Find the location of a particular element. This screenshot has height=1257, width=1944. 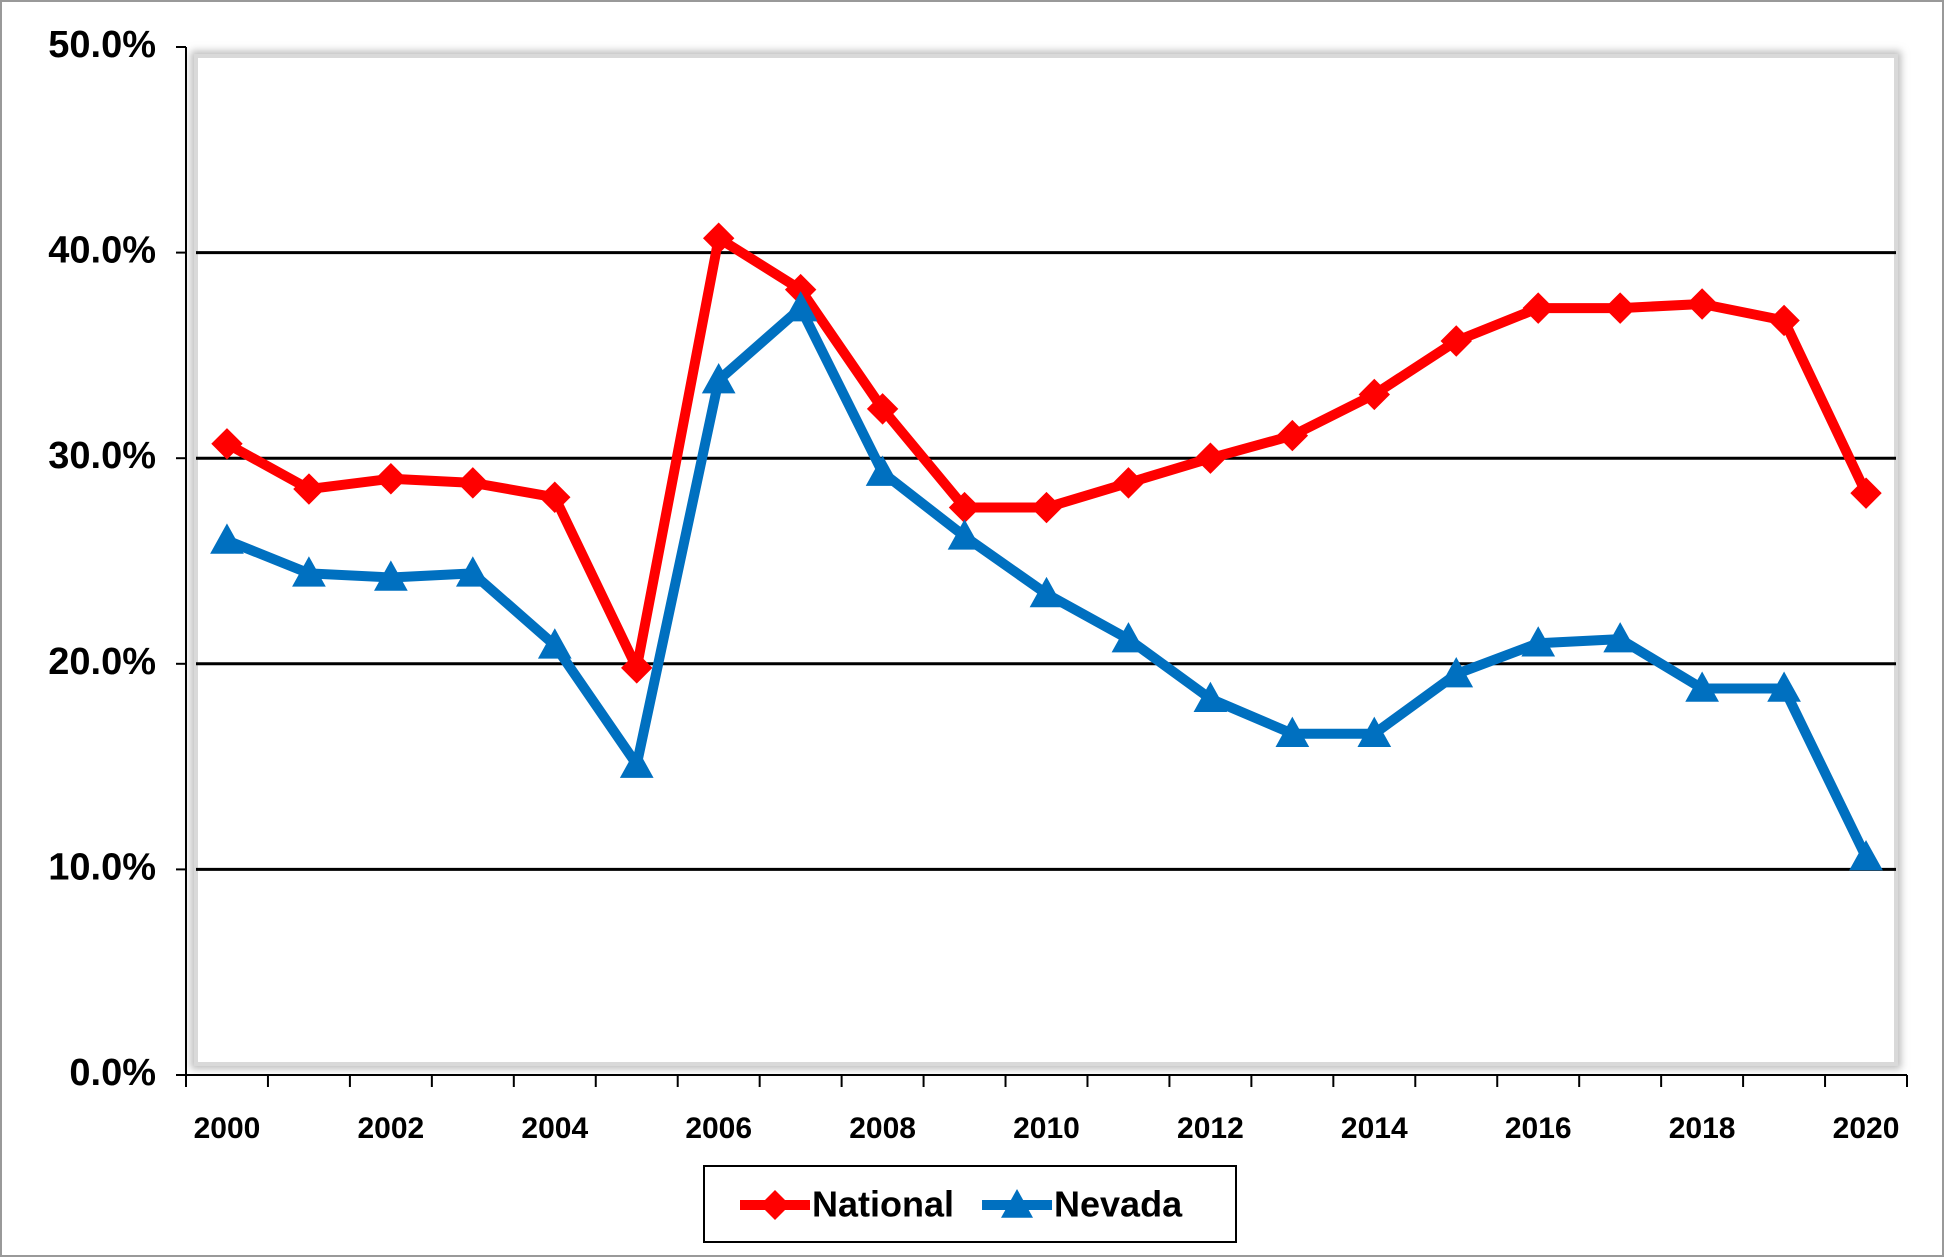

x-tick-label: 2012 is located at coordinates (1210, 1128).